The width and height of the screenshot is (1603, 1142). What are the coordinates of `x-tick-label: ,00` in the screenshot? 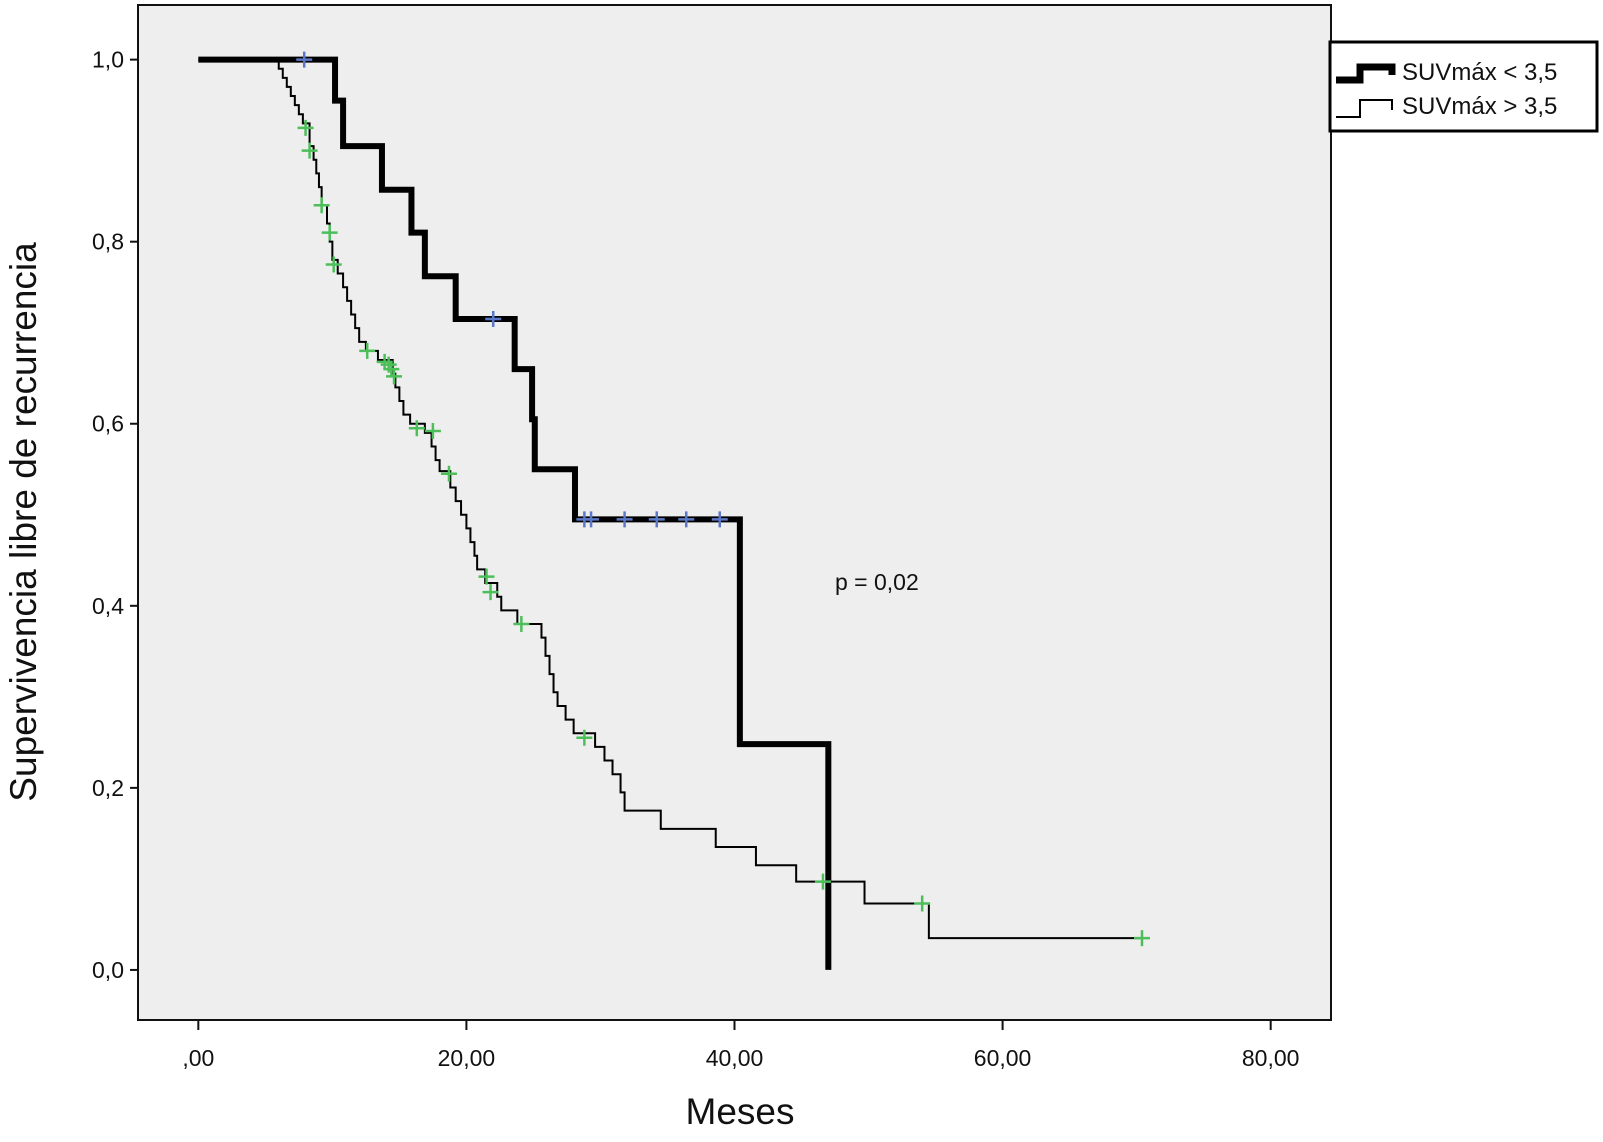 It's located at (198, 1058).